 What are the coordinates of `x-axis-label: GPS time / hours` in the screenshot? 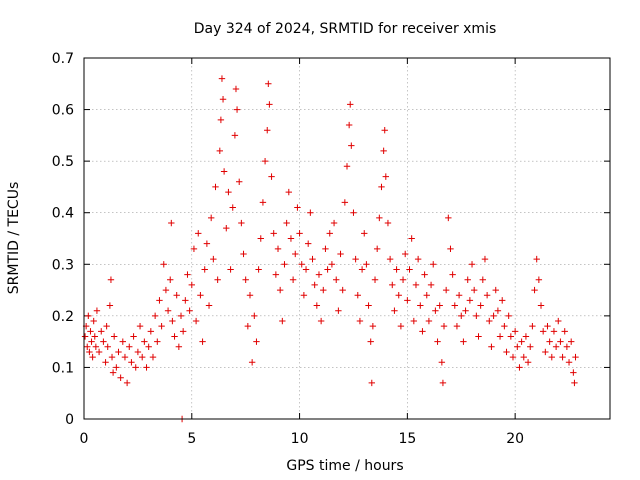 It's located at (344, 466).